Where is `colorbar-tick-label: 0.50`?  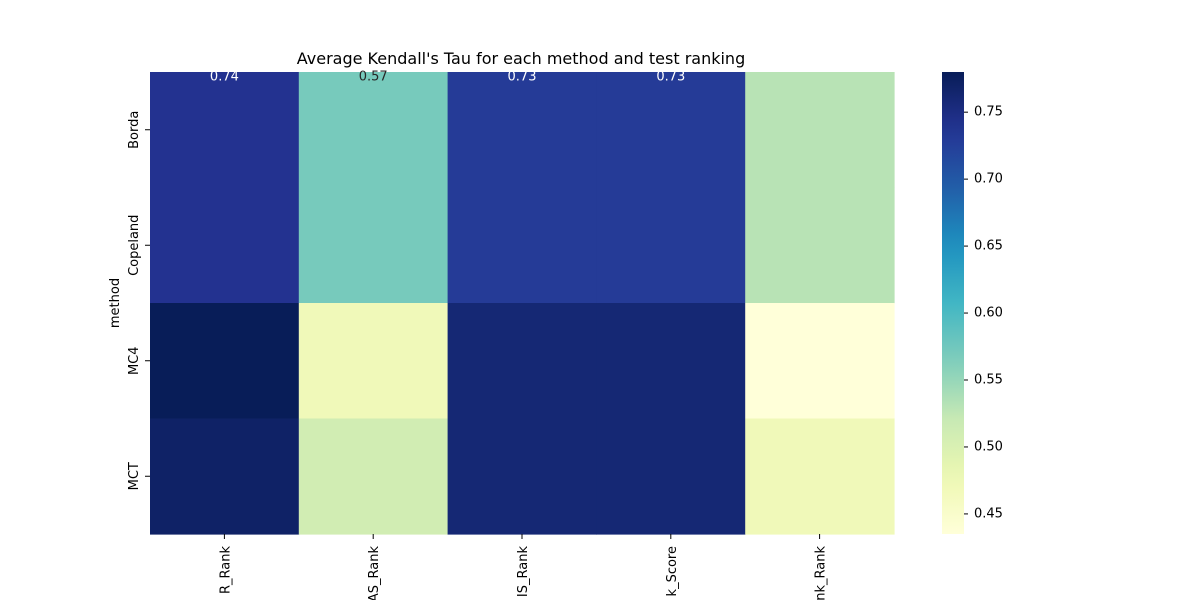 colorbar-tick-label: 0.50 is located at coordinates (988, 446).